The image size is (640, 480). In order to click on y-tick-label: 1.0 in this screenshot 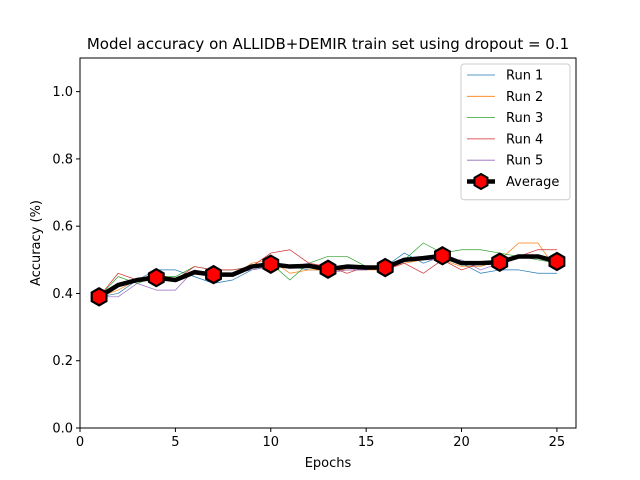, I will do `click(62, 92)`.